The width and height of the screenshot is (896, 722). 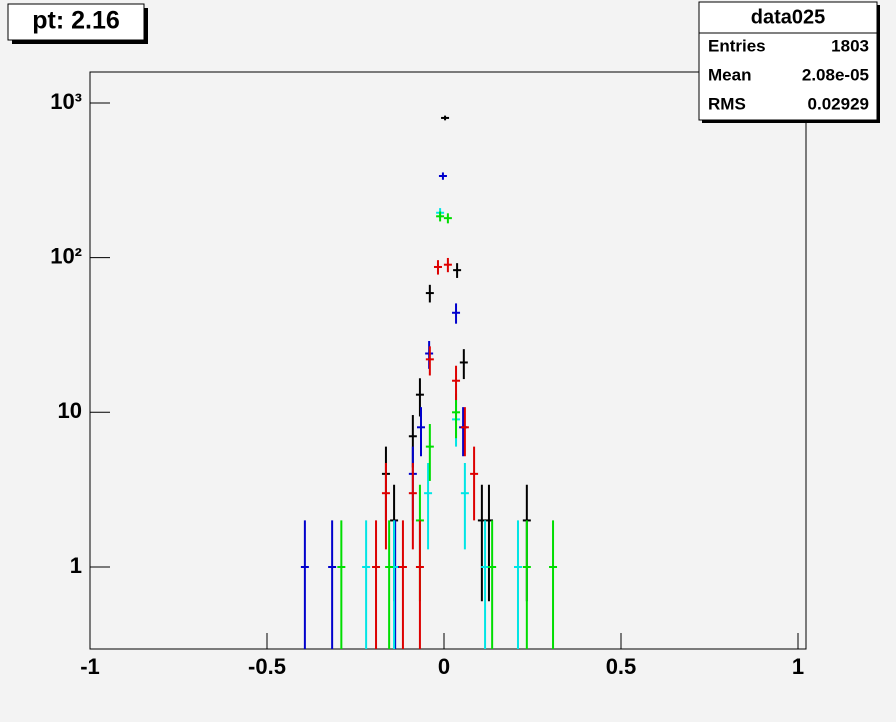 What do you see at coordinates (729, 74) in the screenshot?
I see `stats-label: Mean` at bounding box center [729, 74].